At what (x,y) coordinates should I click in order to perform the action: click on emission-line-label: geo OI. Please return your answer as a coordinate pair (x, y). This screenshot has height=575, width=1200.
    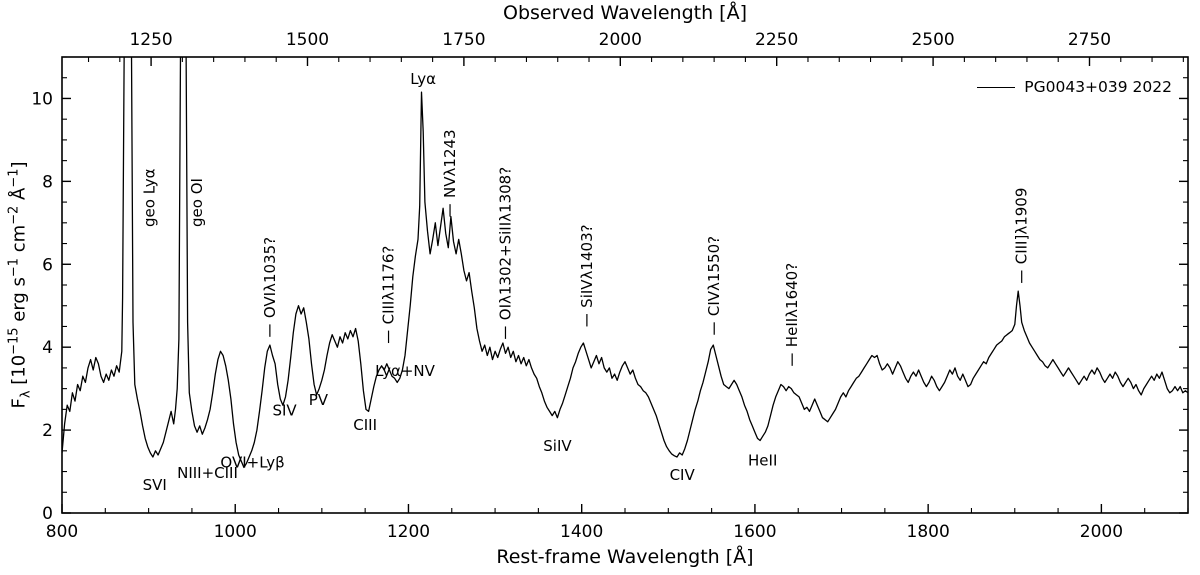
    Looking at the image, I should click on (197, 202).